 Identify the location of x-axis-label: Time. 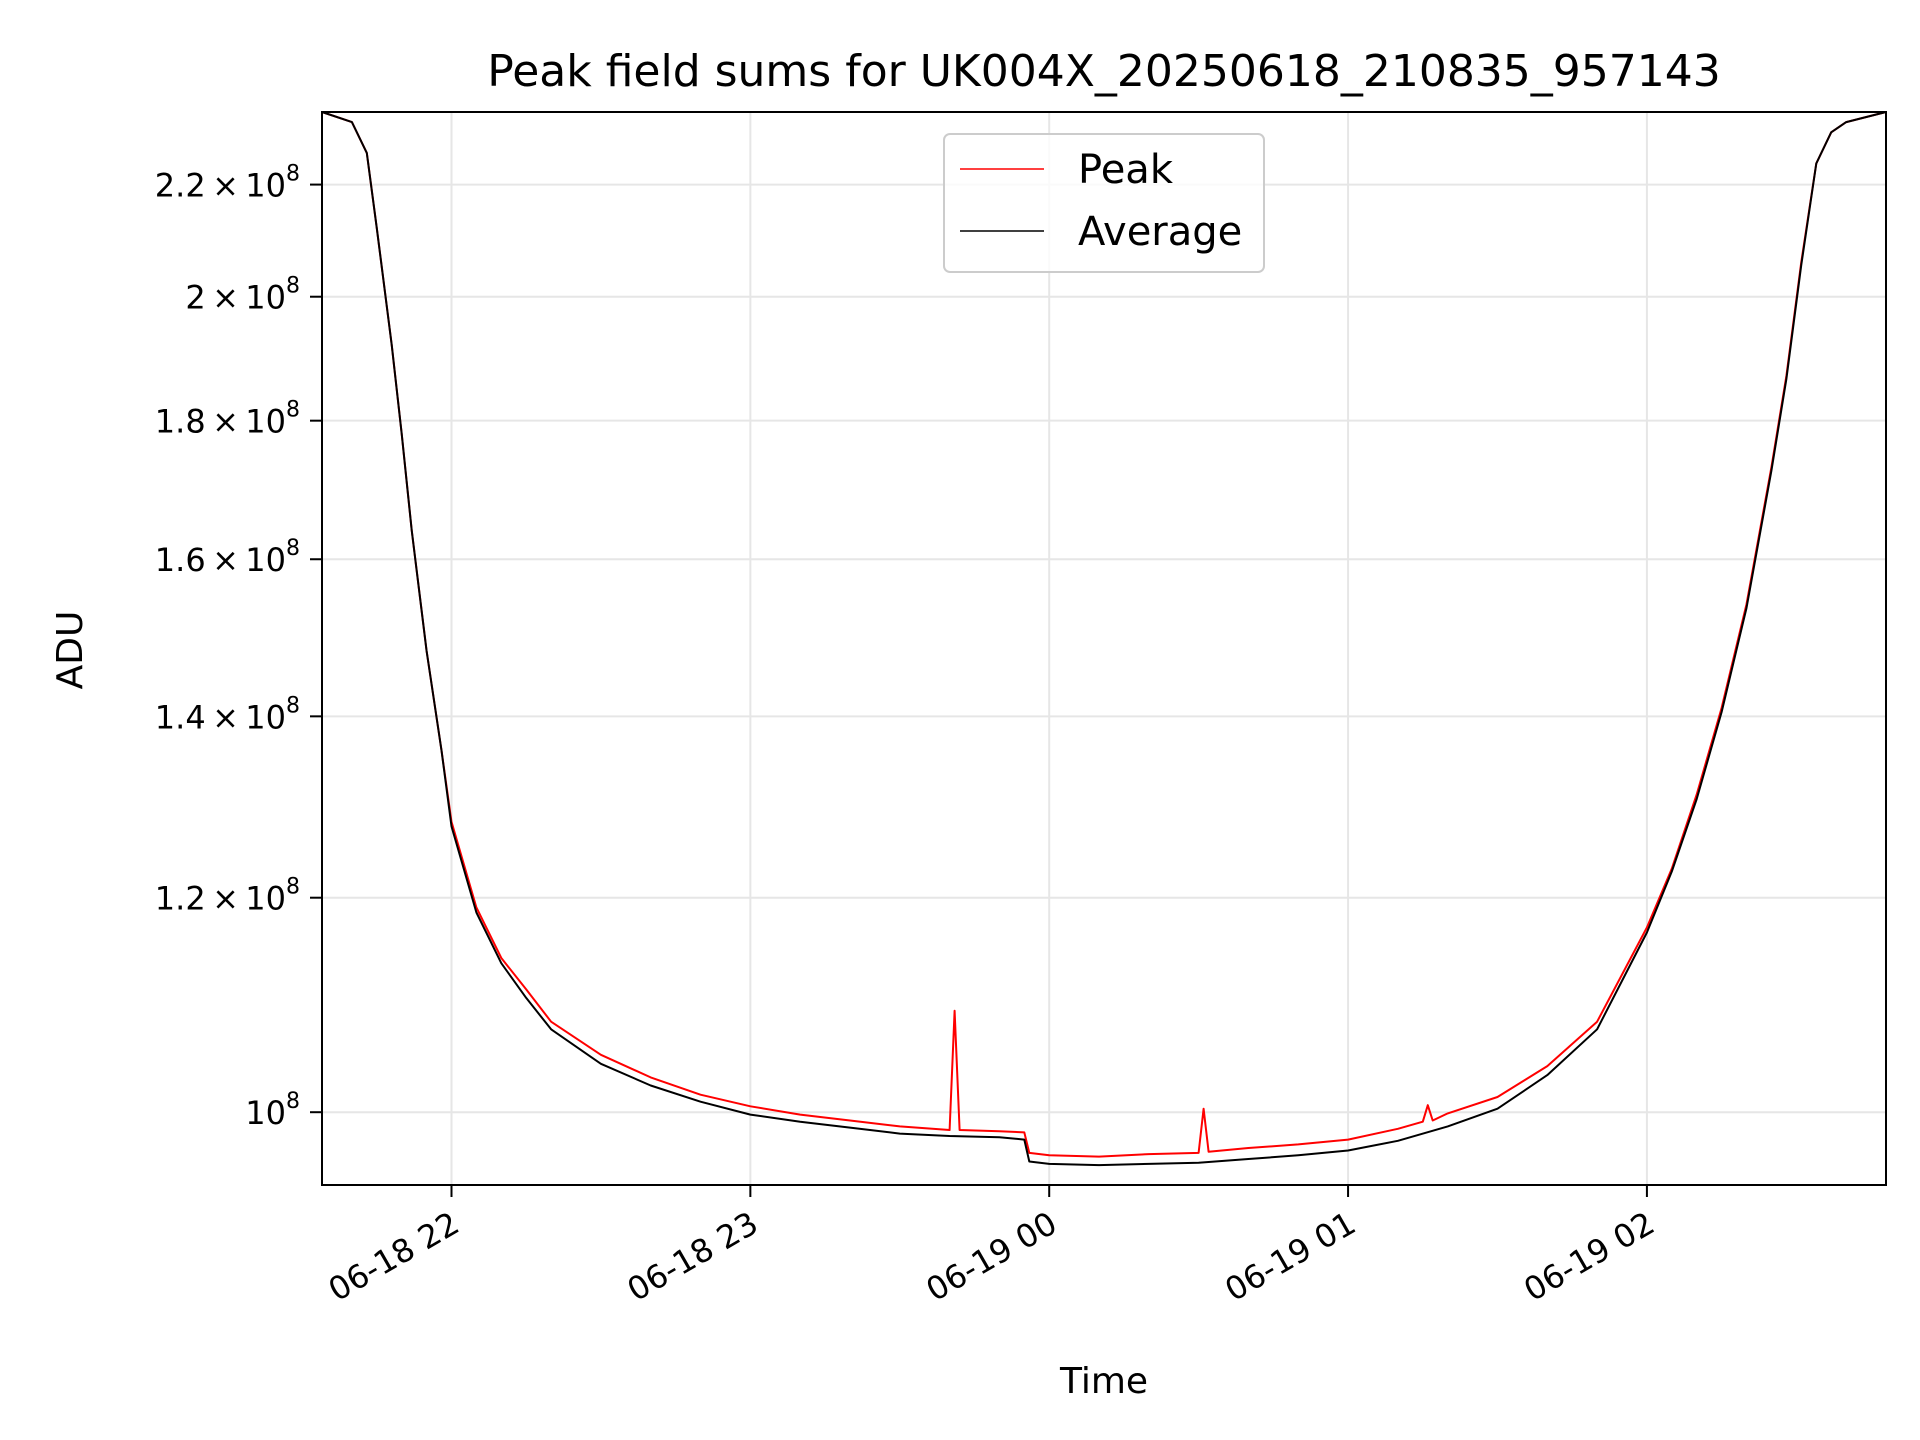
(1103, 1381).